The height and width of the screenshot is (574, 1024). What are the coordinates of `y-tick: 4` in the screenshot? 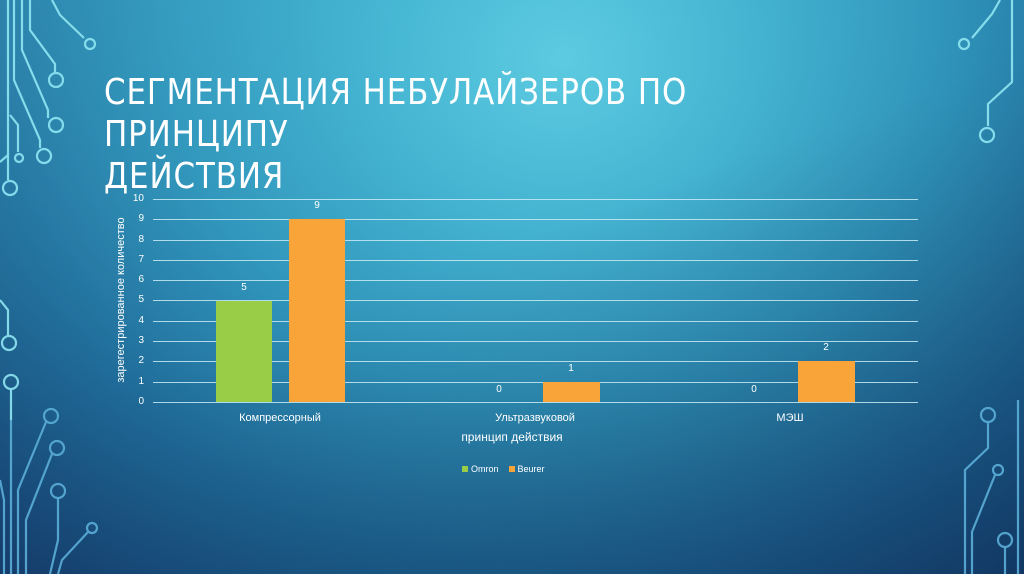 It's located at (141, 320).